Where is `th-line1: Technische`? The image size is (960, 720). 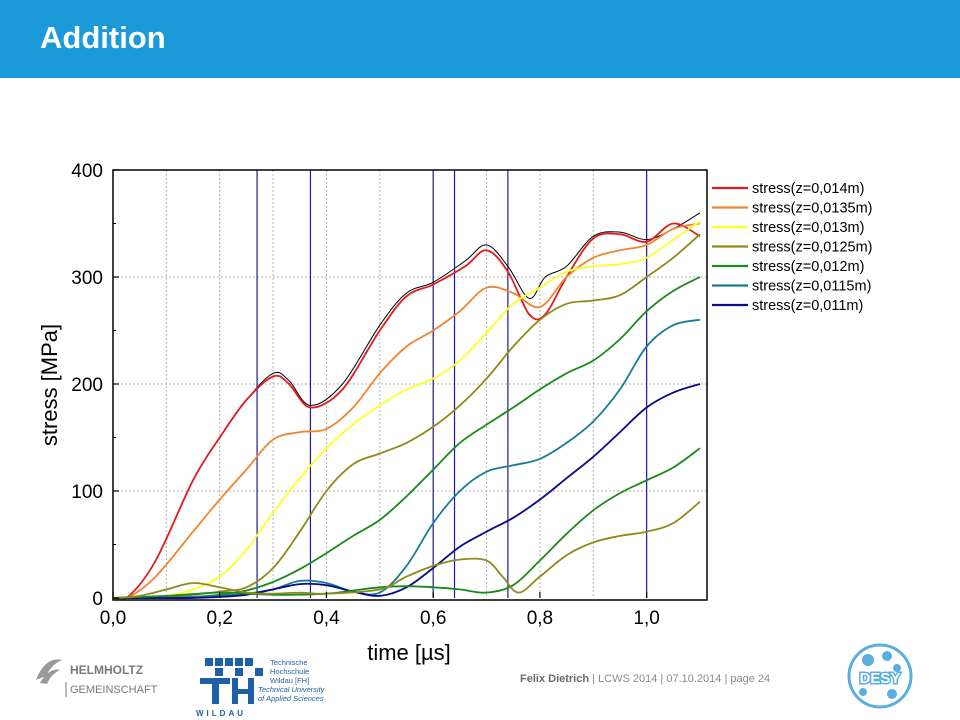
th-line1: Technische is located at coordinates (289, 662).